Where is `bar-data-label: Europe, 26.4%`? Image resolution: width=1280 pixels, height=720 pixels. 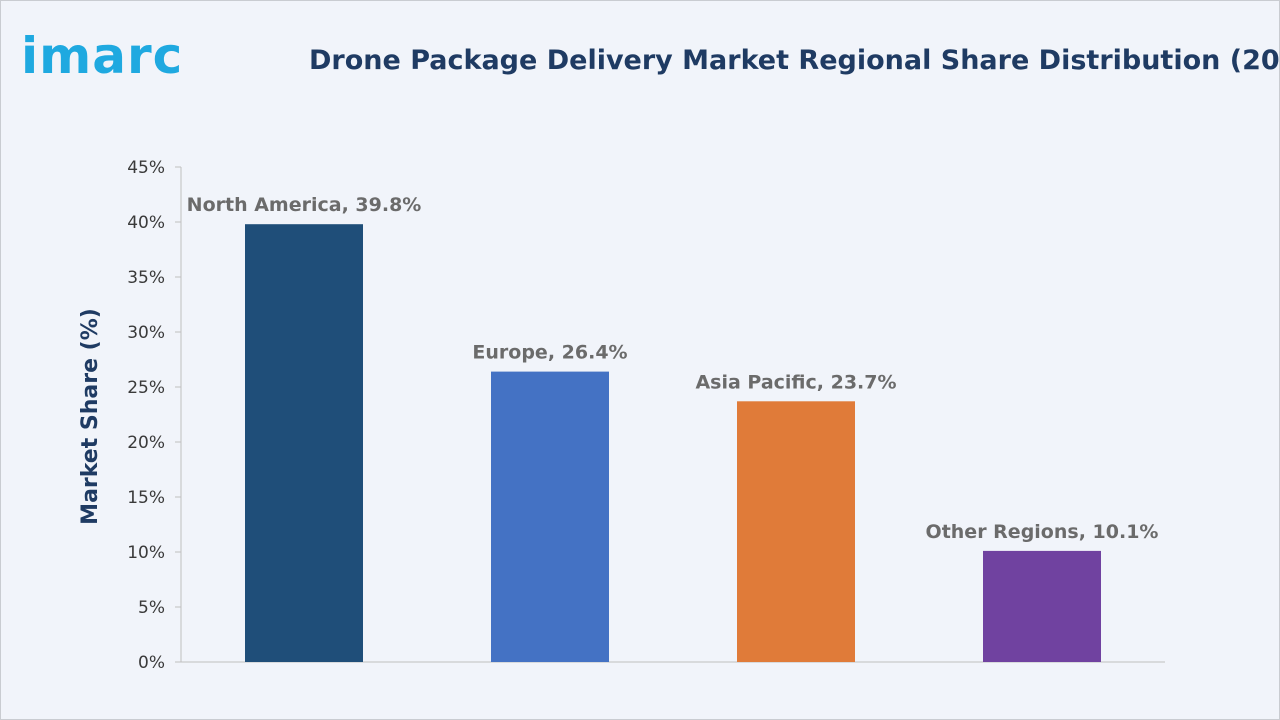 bar-data-label: Europe, 26.4% is located at coordinates (549, 353).